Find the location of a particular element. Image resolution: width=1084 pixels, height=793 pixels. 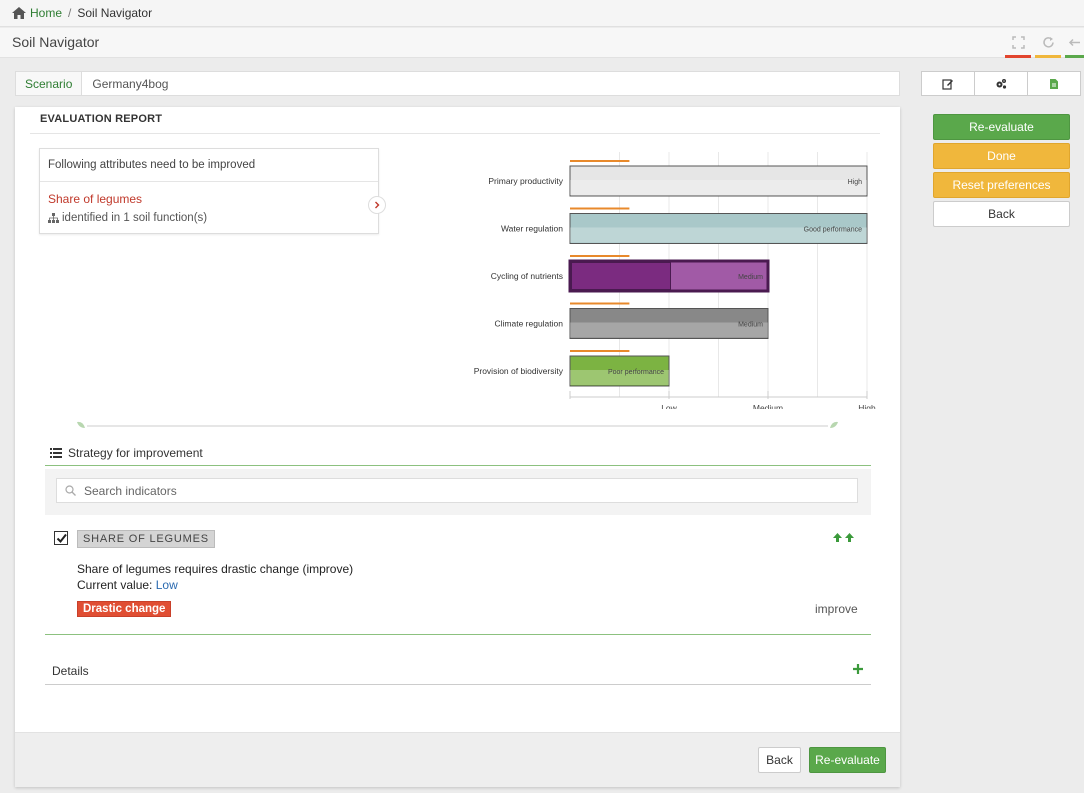

scenario-name: Germany4bog is located at coordinates (130, 83).